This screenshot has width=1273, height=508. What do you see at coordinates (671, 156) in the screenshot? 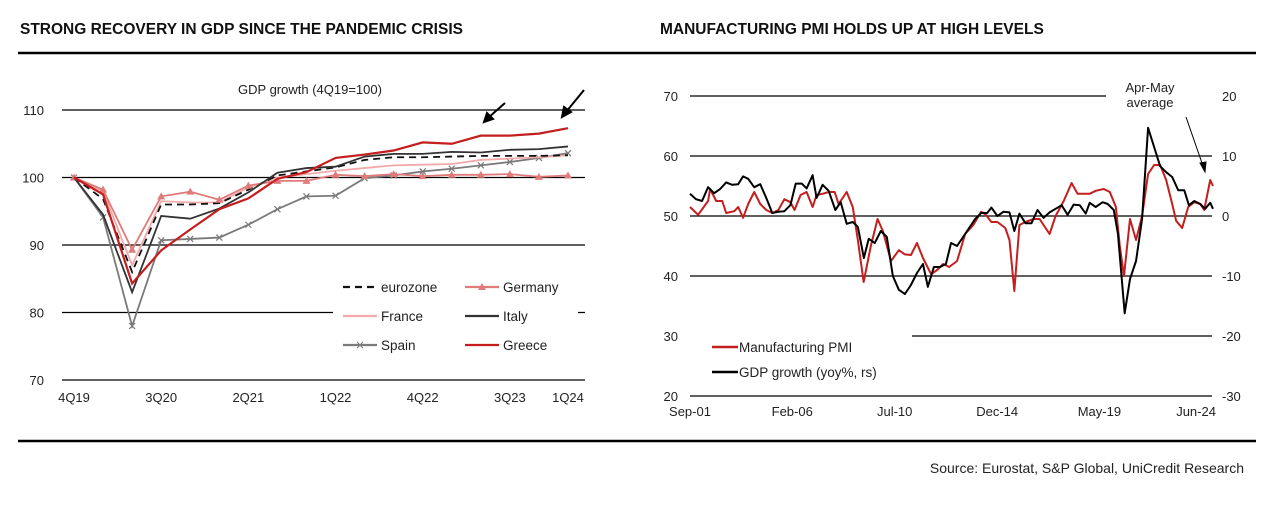
I see `y-tick-label-left: 60` at bounding box center [671, 156].